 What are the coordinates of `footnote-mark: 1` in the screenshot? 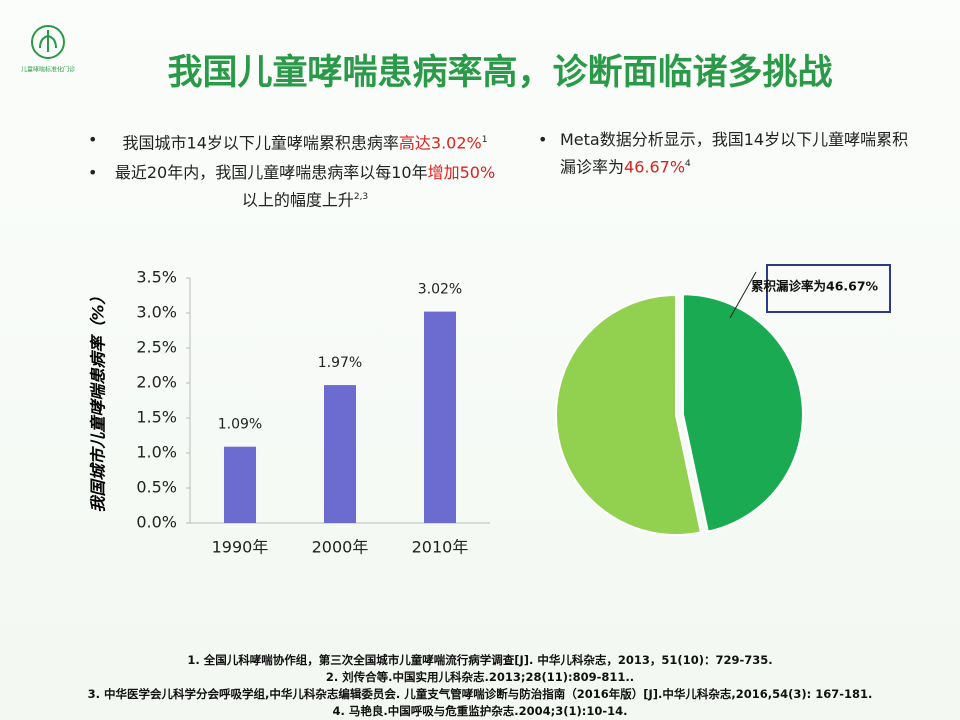 It's located at (484, 140).